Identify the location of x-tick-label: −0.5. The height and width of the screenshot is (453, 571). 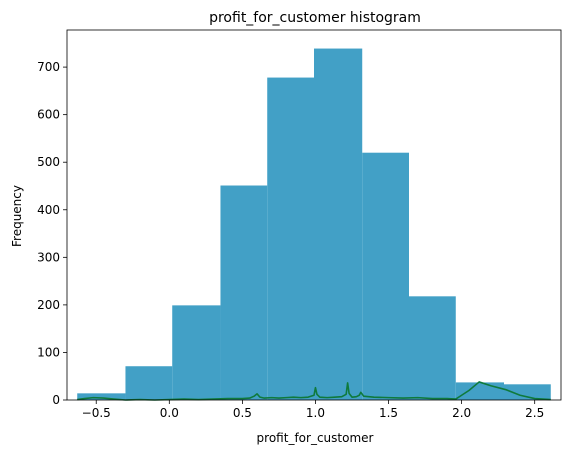
(96, 413).